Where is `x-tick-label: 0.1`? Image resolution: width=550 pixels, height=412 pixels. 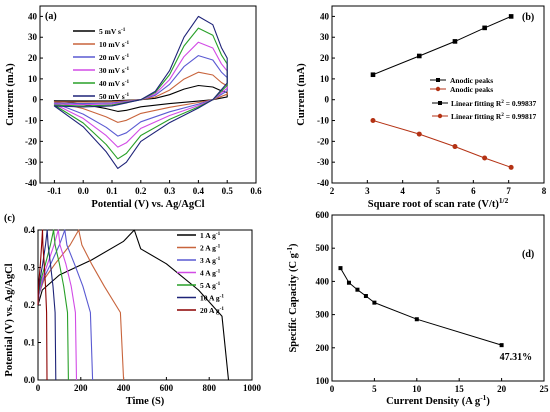
x-tick-label: 0.1 is located at coordinates (112, 191).